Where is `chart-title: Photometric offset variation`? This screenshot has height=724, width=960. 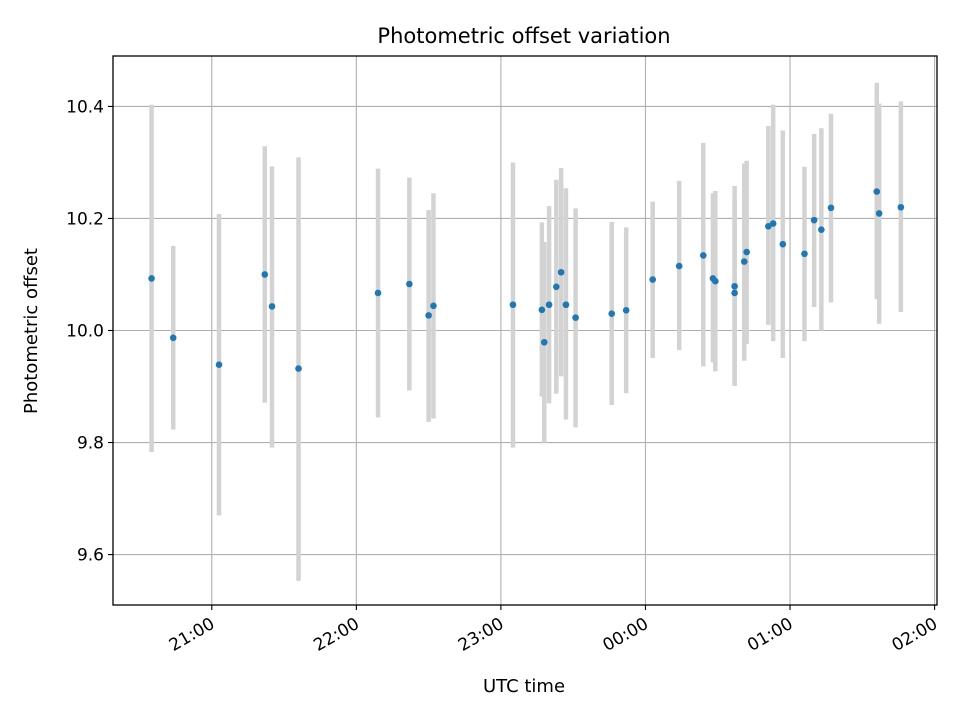 chart-title: Photometric offset variation is located at coordinates (523, 36).